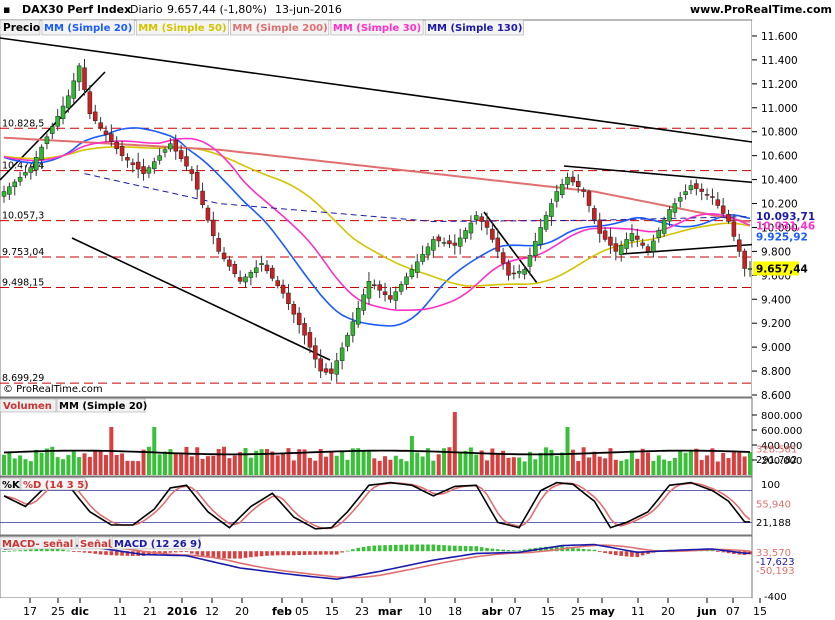  Describe the element at coordinates (27, 406) in the screenshot. I see `volume-title: Volumen` at that location.